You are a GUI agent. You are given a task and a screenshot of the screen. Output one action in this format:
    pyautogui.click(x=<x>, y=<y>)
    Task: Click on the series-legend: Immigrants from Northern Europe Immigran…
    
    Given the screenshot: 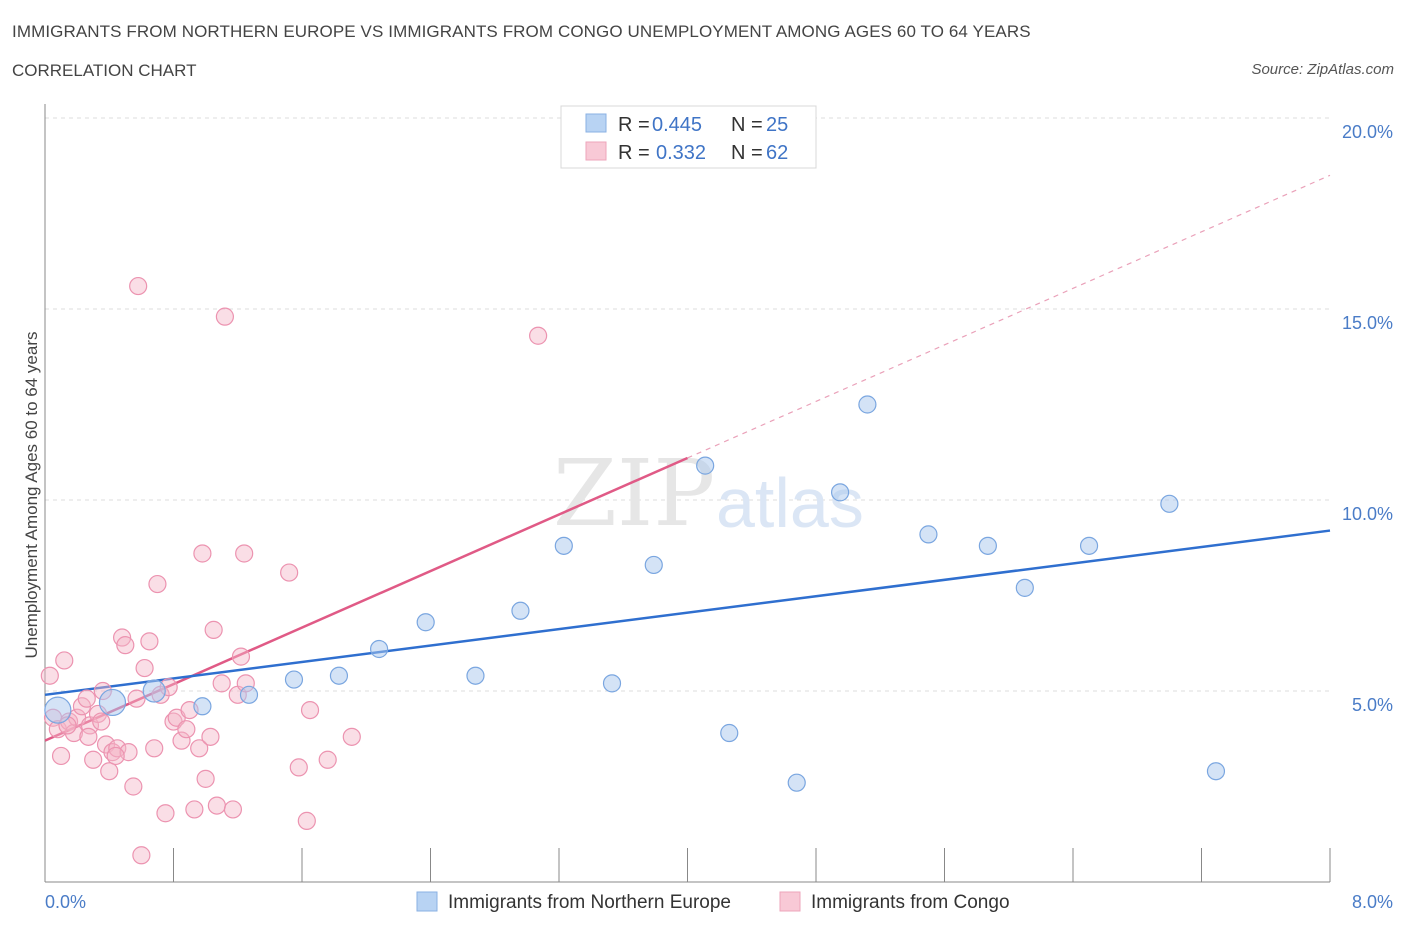 What is the action you would take?
    pyautogui.click(x=713, y=902)
    